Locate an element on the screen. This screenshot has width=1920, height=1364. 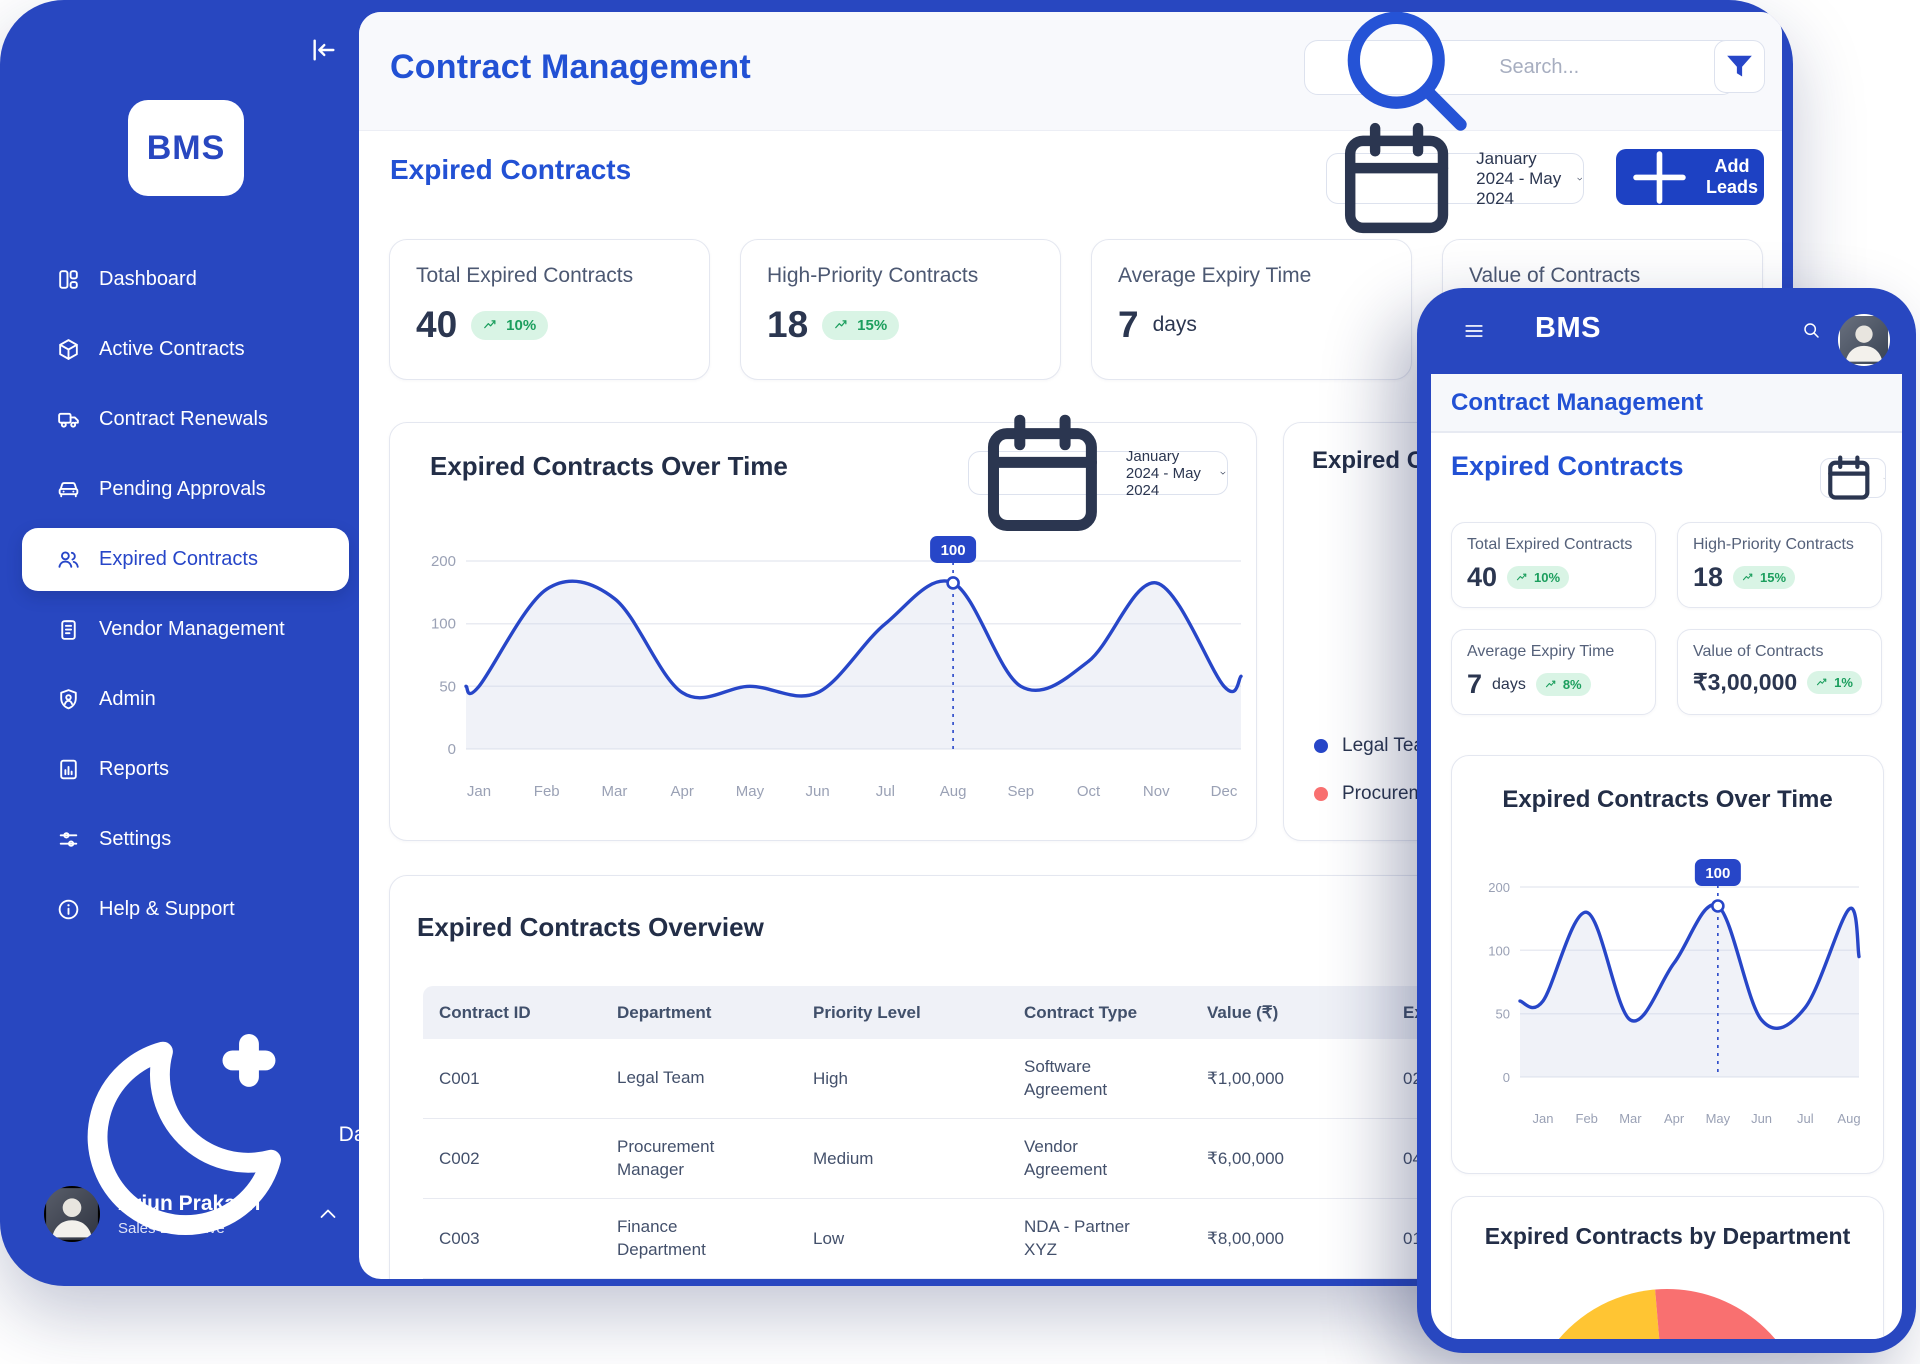
trend-up-icon is located at coordinates (491, 325).